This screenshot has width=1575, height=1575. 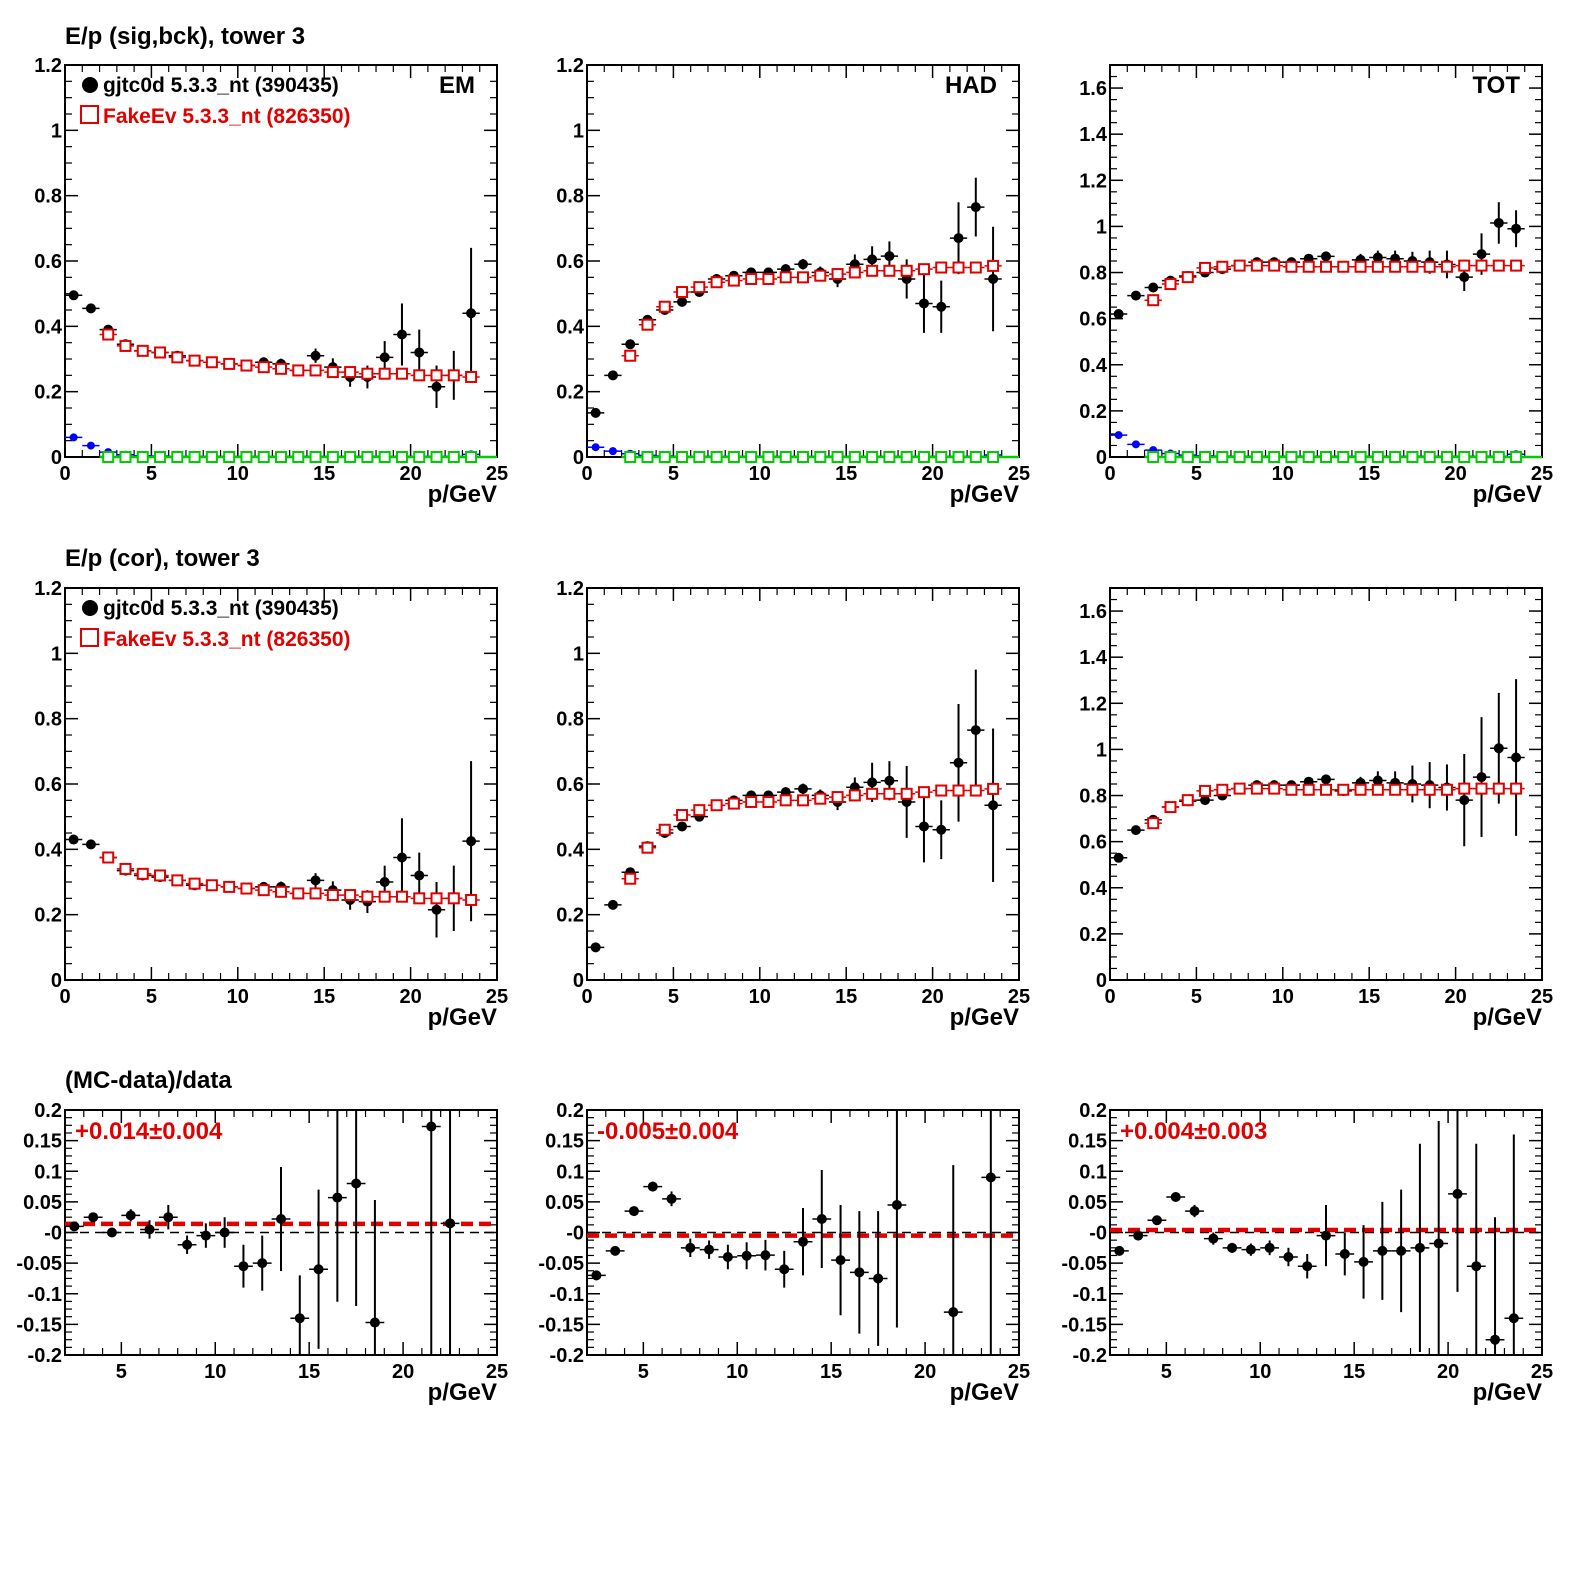 What do you see at coordinates (1283, 997) in the screenshot?
I see `x-tick-label: 10` at bounding box center [1283, 997].